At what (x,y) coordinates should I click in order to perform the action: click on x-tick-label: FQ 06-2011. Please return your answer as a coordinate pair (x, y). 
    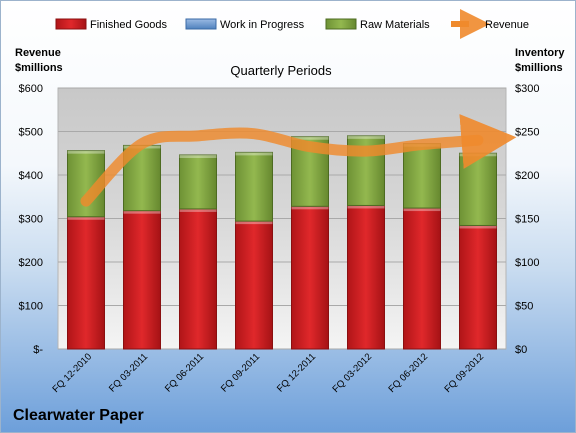
    Looking at the image, I should click on (184, 372).